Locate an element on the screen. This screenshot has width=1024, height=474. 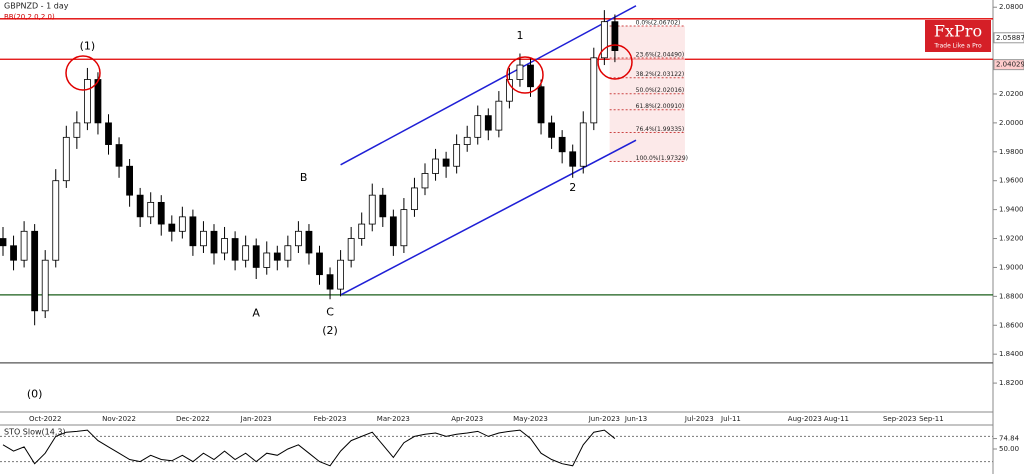
x-tick-label: Jul-11 is located at coordinates (730, 419).